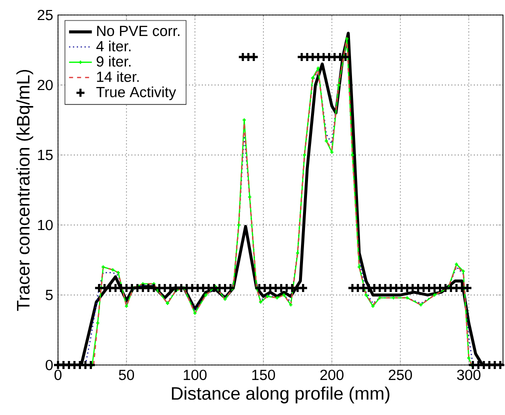 The image size is (505, 415). Describe the element at coordinates (400, 375) in the screenshot. I see `x-tick-label: 250` at that location.